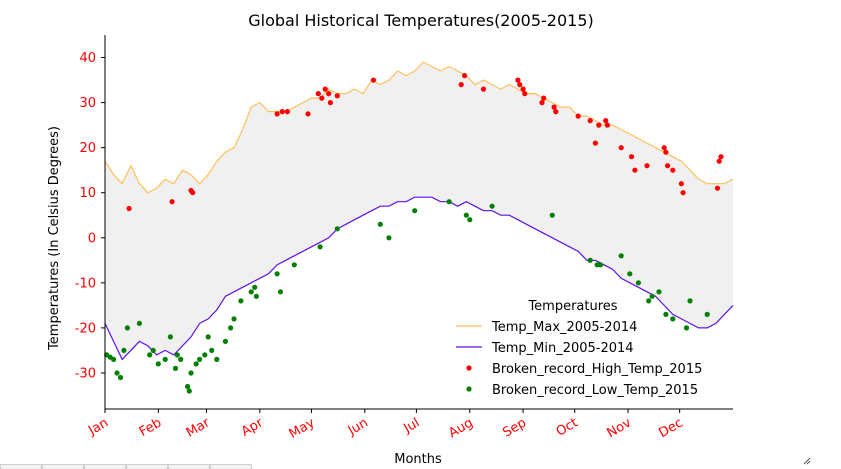  I want to click on legend-entry-label: Broken_record_Low_Temp_2015, so click(595, 390).